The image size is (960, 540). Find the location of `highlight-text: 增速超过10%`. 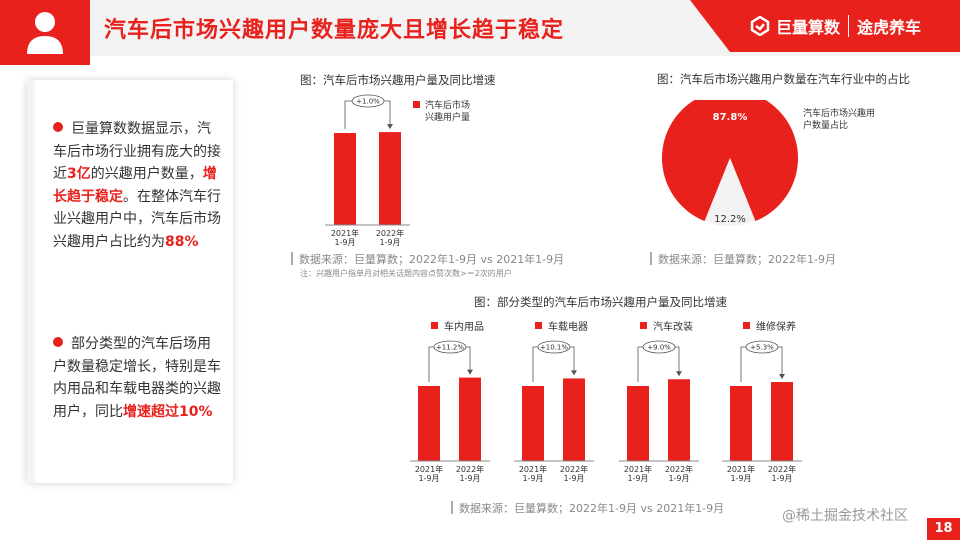

highlight-text: 增速超过10% is located at coordinates (168, 411).